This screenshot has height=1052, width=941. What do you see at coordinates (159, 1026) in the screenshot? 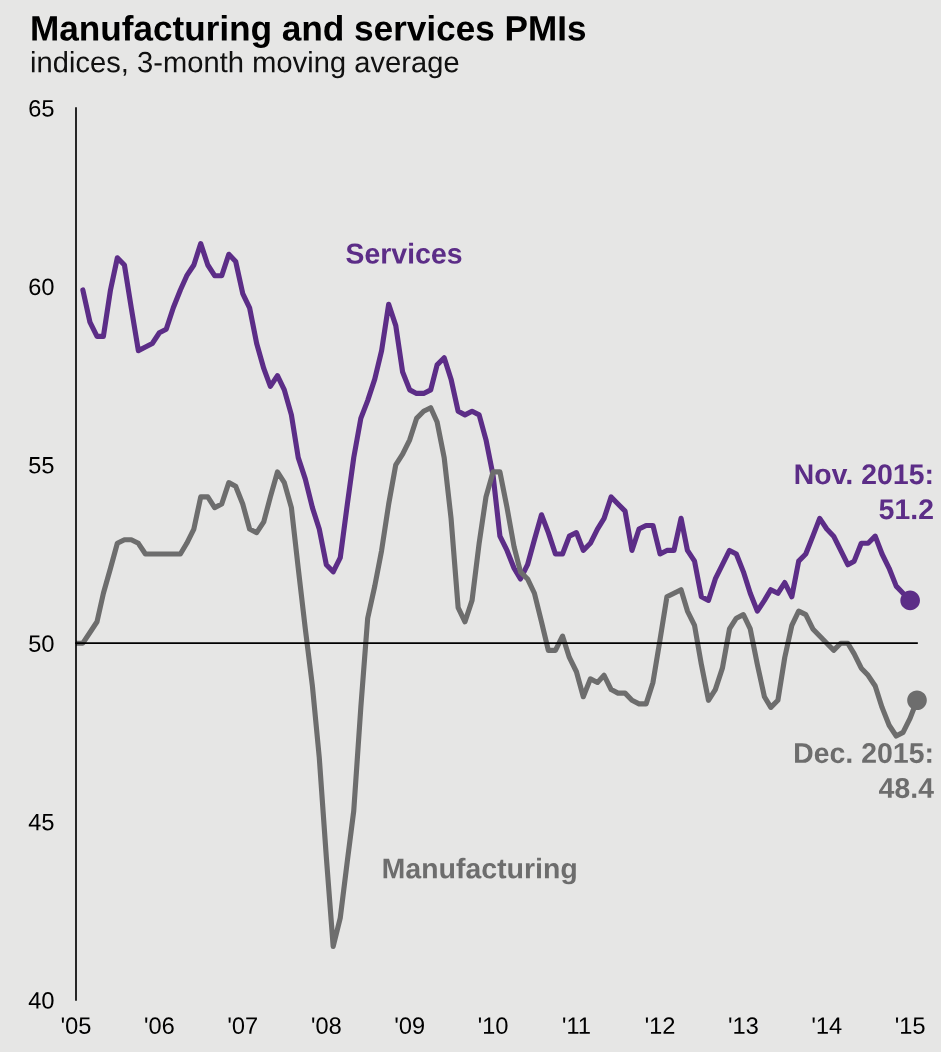
I see `x-tick-label: '06` at bounding box center [159, 1026].